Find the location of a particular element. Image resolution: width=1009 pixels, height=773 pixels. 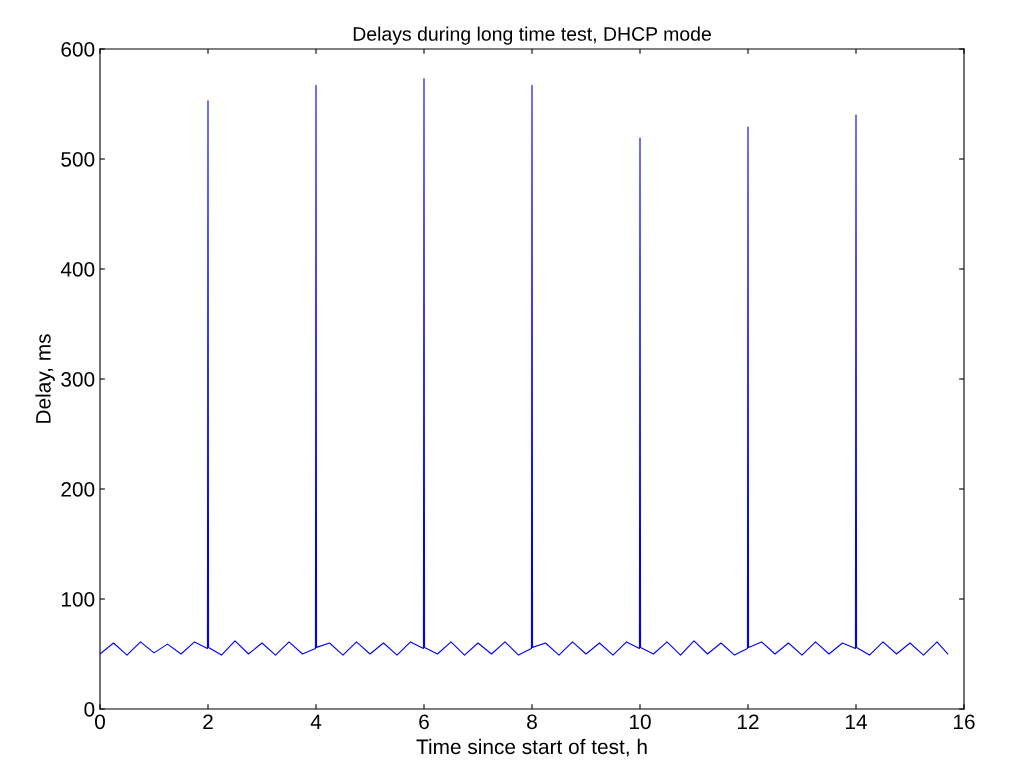

y-tick-label: 100 is located at coordinates (78, 599).